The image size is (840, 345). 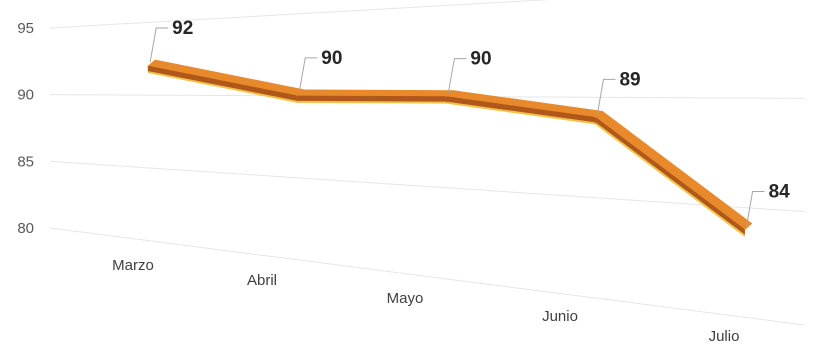 What do you see at coordinates (133, 265) in the screenshot?
I see `x-category-label: Marzo` at bounding box center [133, 265].